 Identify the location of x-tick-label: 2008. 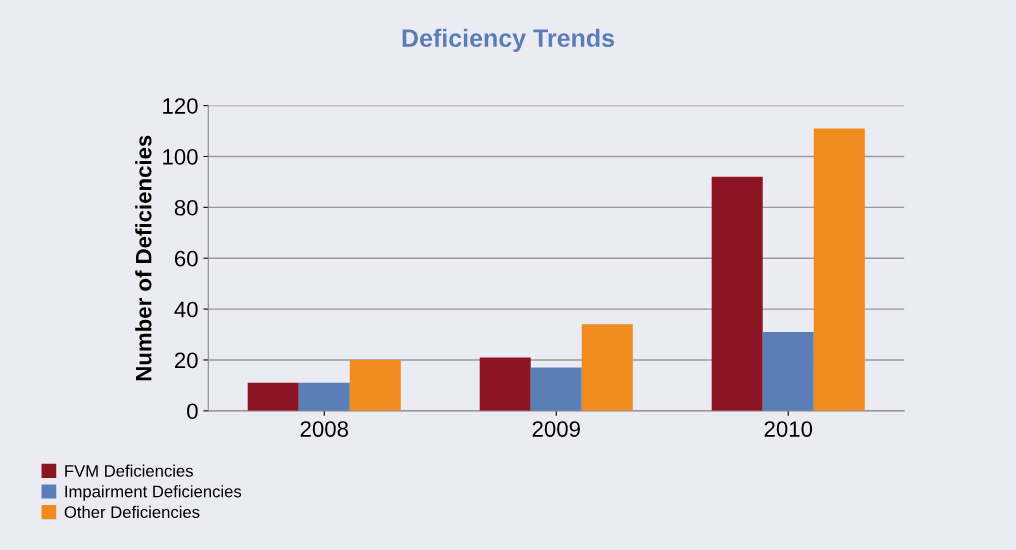
(324, 429).